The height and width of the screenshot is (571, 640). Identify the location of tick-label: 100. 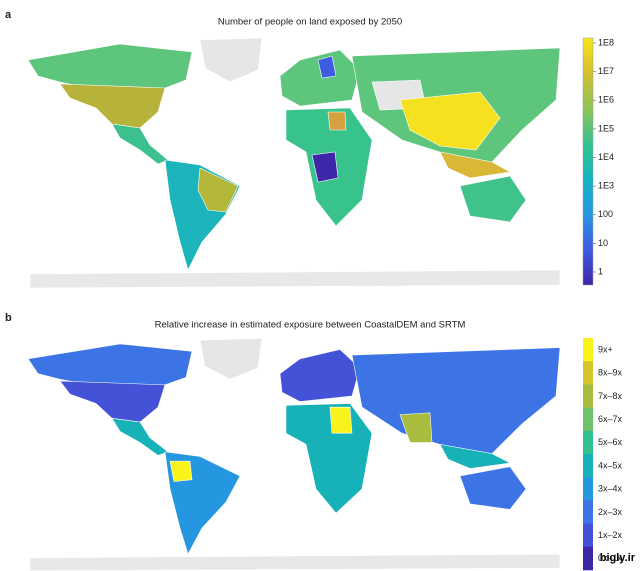
(605, 214).